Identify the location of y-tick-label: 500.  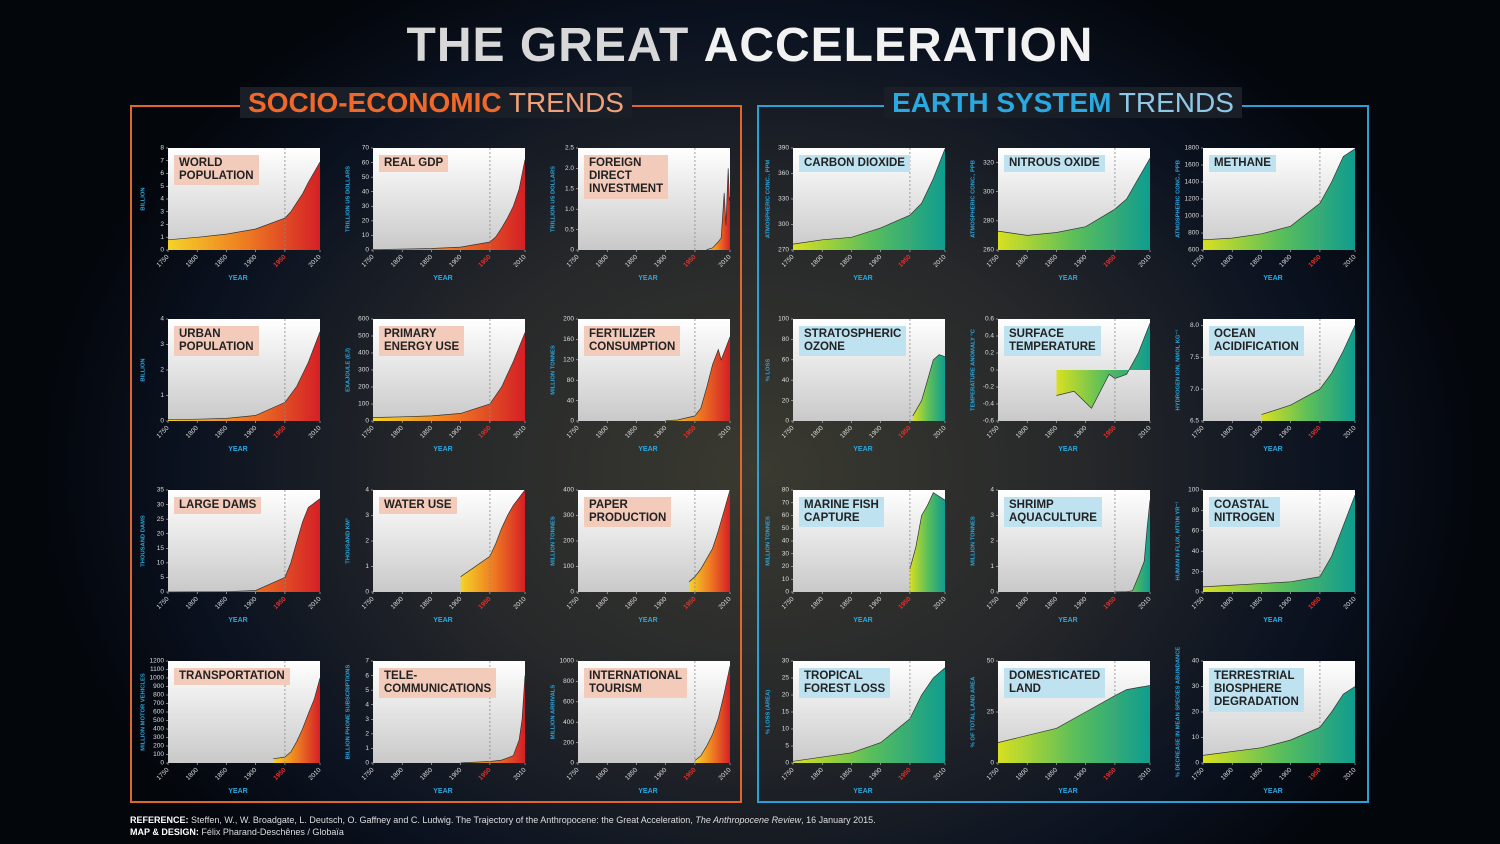
(363, 336).